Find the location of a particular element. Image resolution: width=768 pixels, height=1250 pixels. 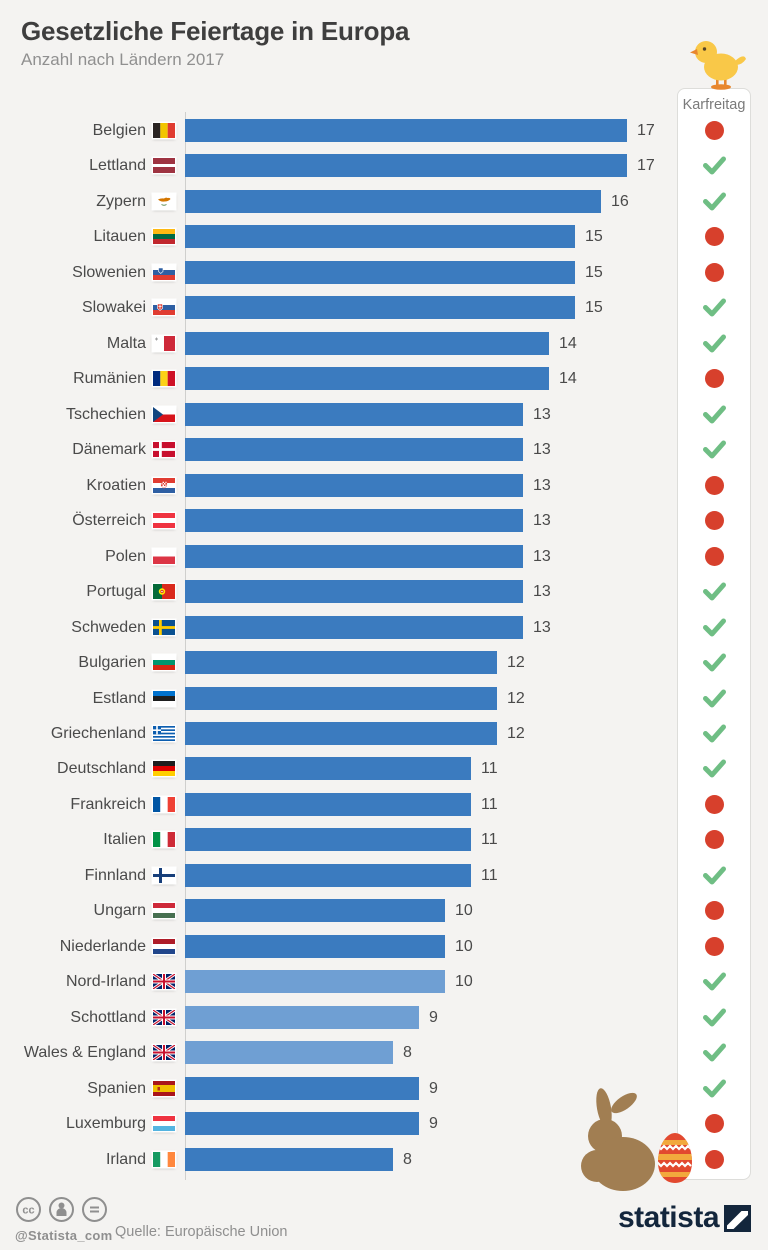

bar-value-label: 14 is located at coordinates (568, 343).